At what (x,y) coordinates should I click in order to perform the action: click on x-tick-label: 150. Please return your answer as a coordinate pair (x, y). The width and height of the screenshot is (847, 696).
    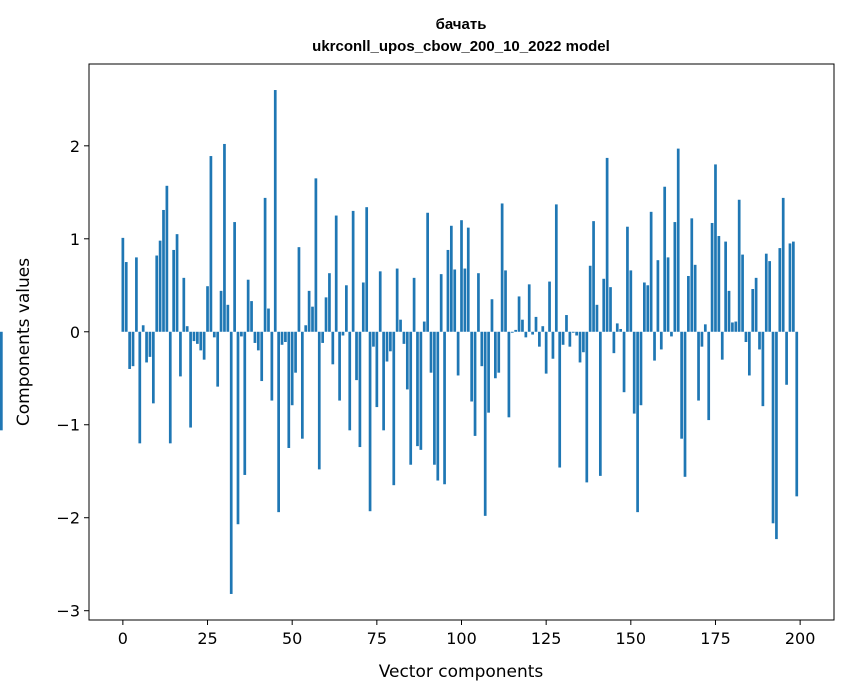
    Looking at the image, I should click on (631, 638).